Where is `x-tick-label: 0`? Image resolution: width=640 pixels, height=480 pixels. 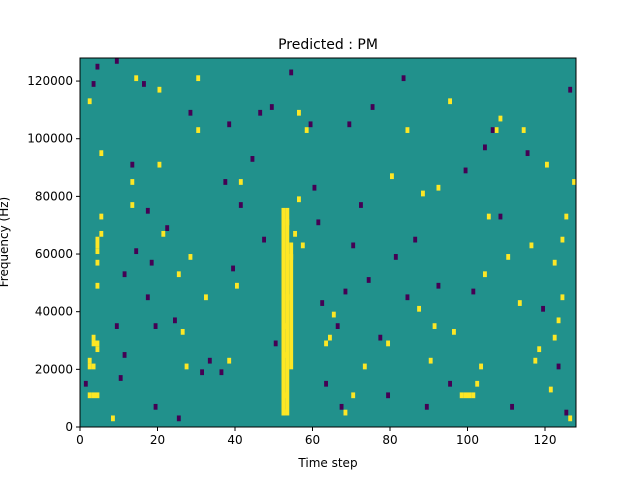 x-tick-label: 0 is located at coordinates (80, 440).